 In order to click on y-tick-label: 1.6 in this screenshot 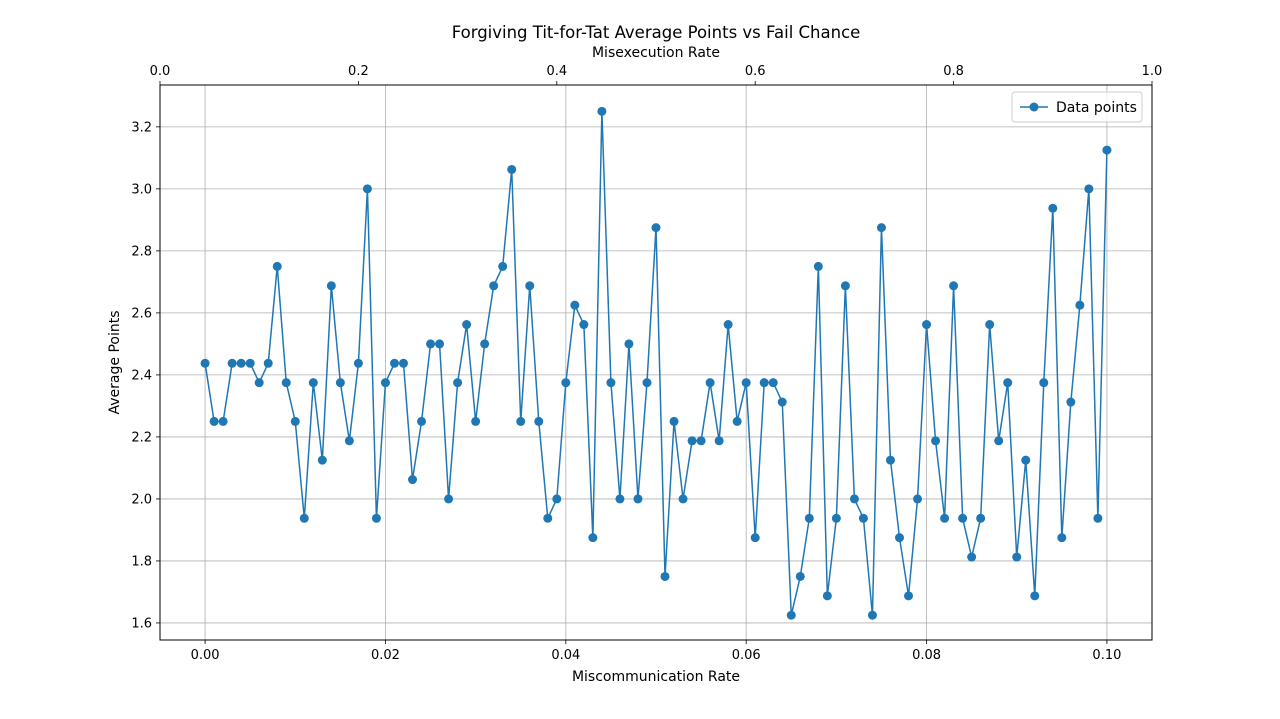, I will do `click(141, 623)`.